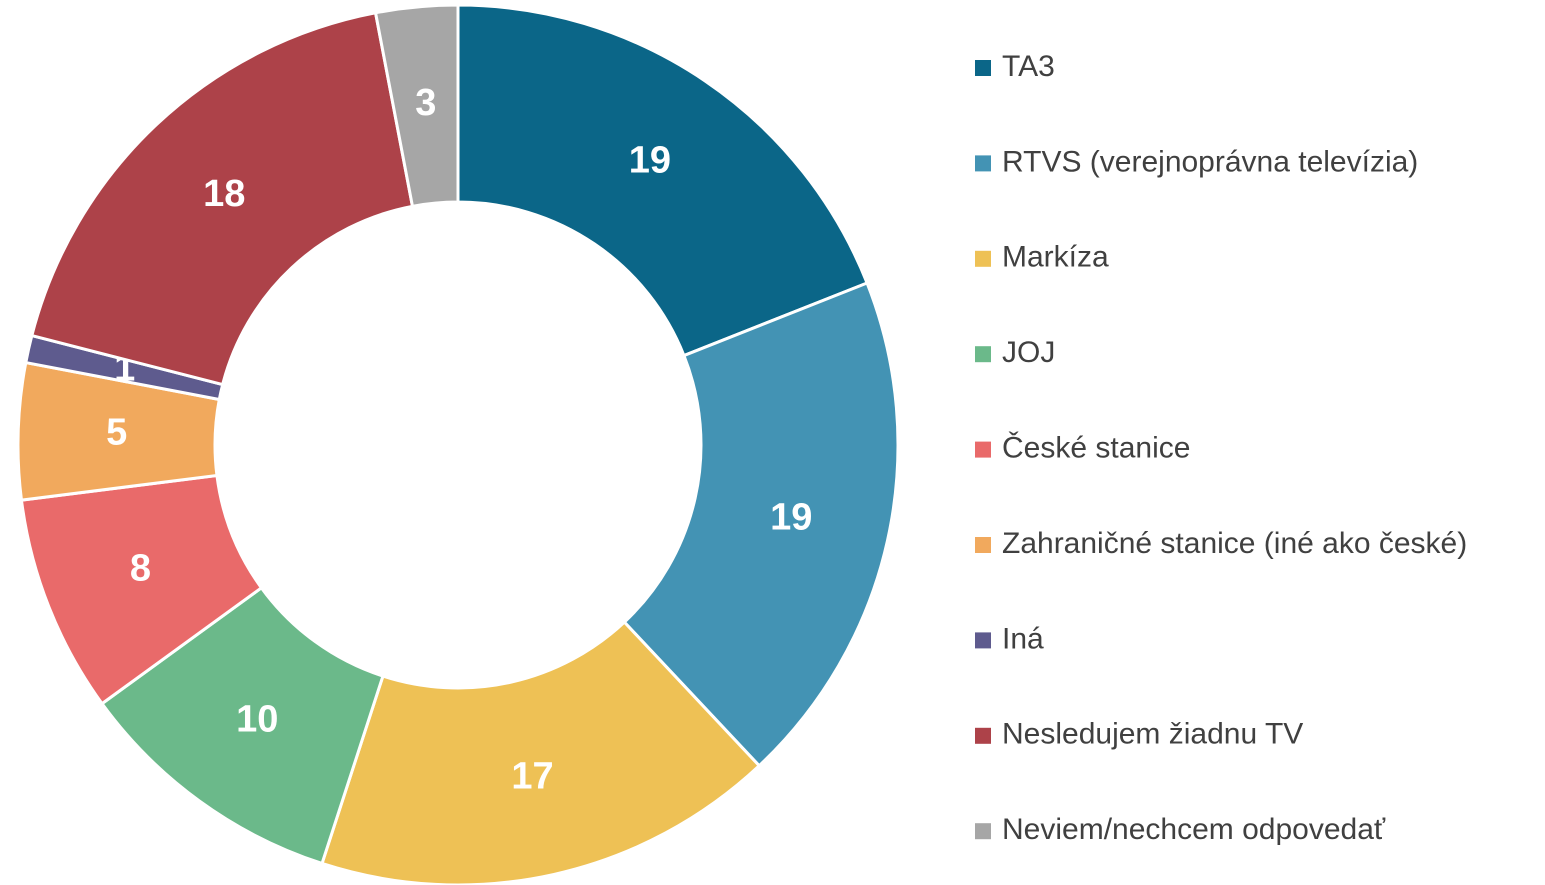 Image resolution: width=1545 pixels, height=885 pixels. I want to click on legend-label: České stanice, so click(1096, 448).